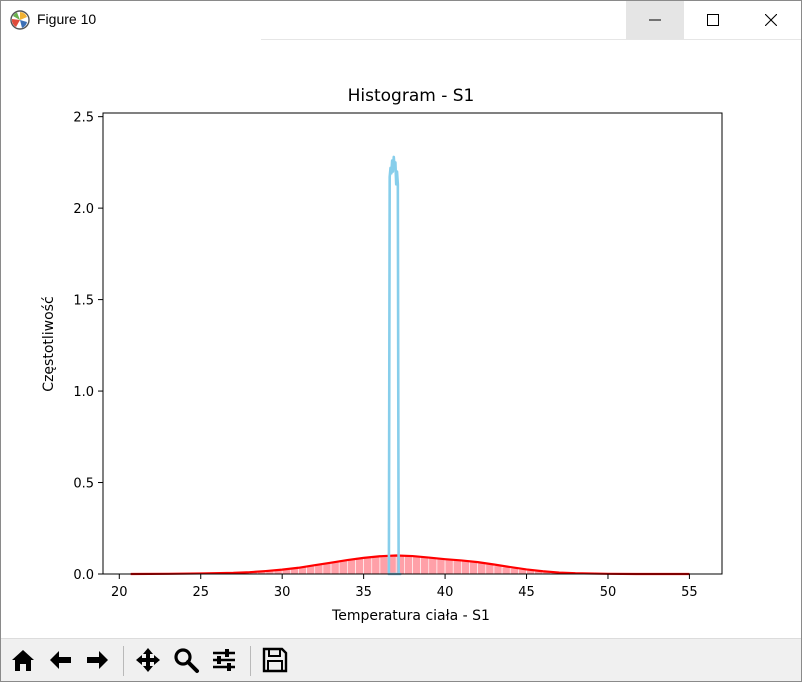 This screenshot has height=682, width=802. I want to click on kde-line-red, so click(410, 565).